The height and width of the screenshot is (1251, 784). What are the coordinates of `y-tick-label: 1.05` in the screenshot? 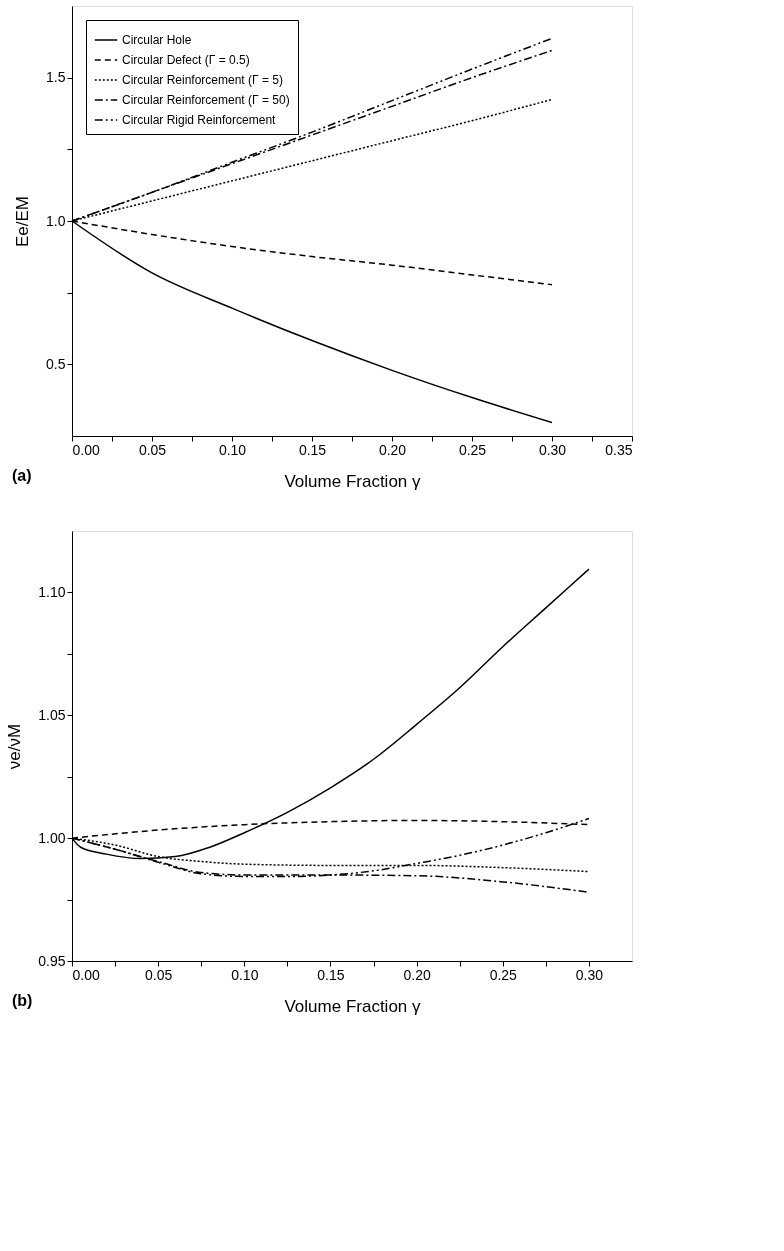 It's located at (52, 714).